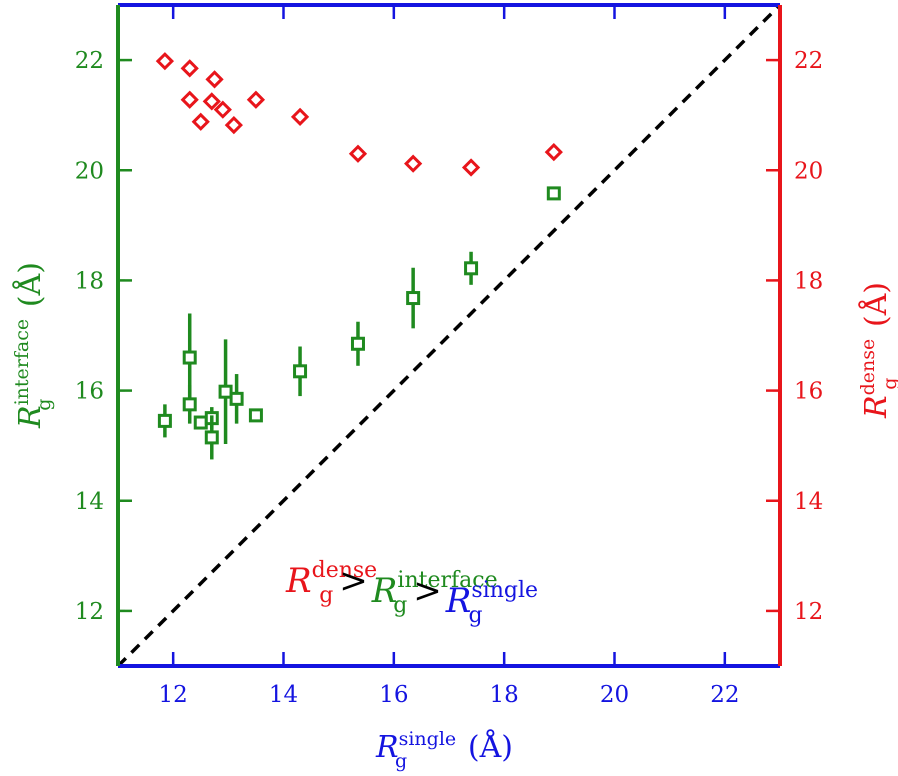 This screenshot has height=776, width=898. What do you see at coordinates (22, 362) in the screenshot?
I see `label-superscript: interface` at bounding box center [22, 362].